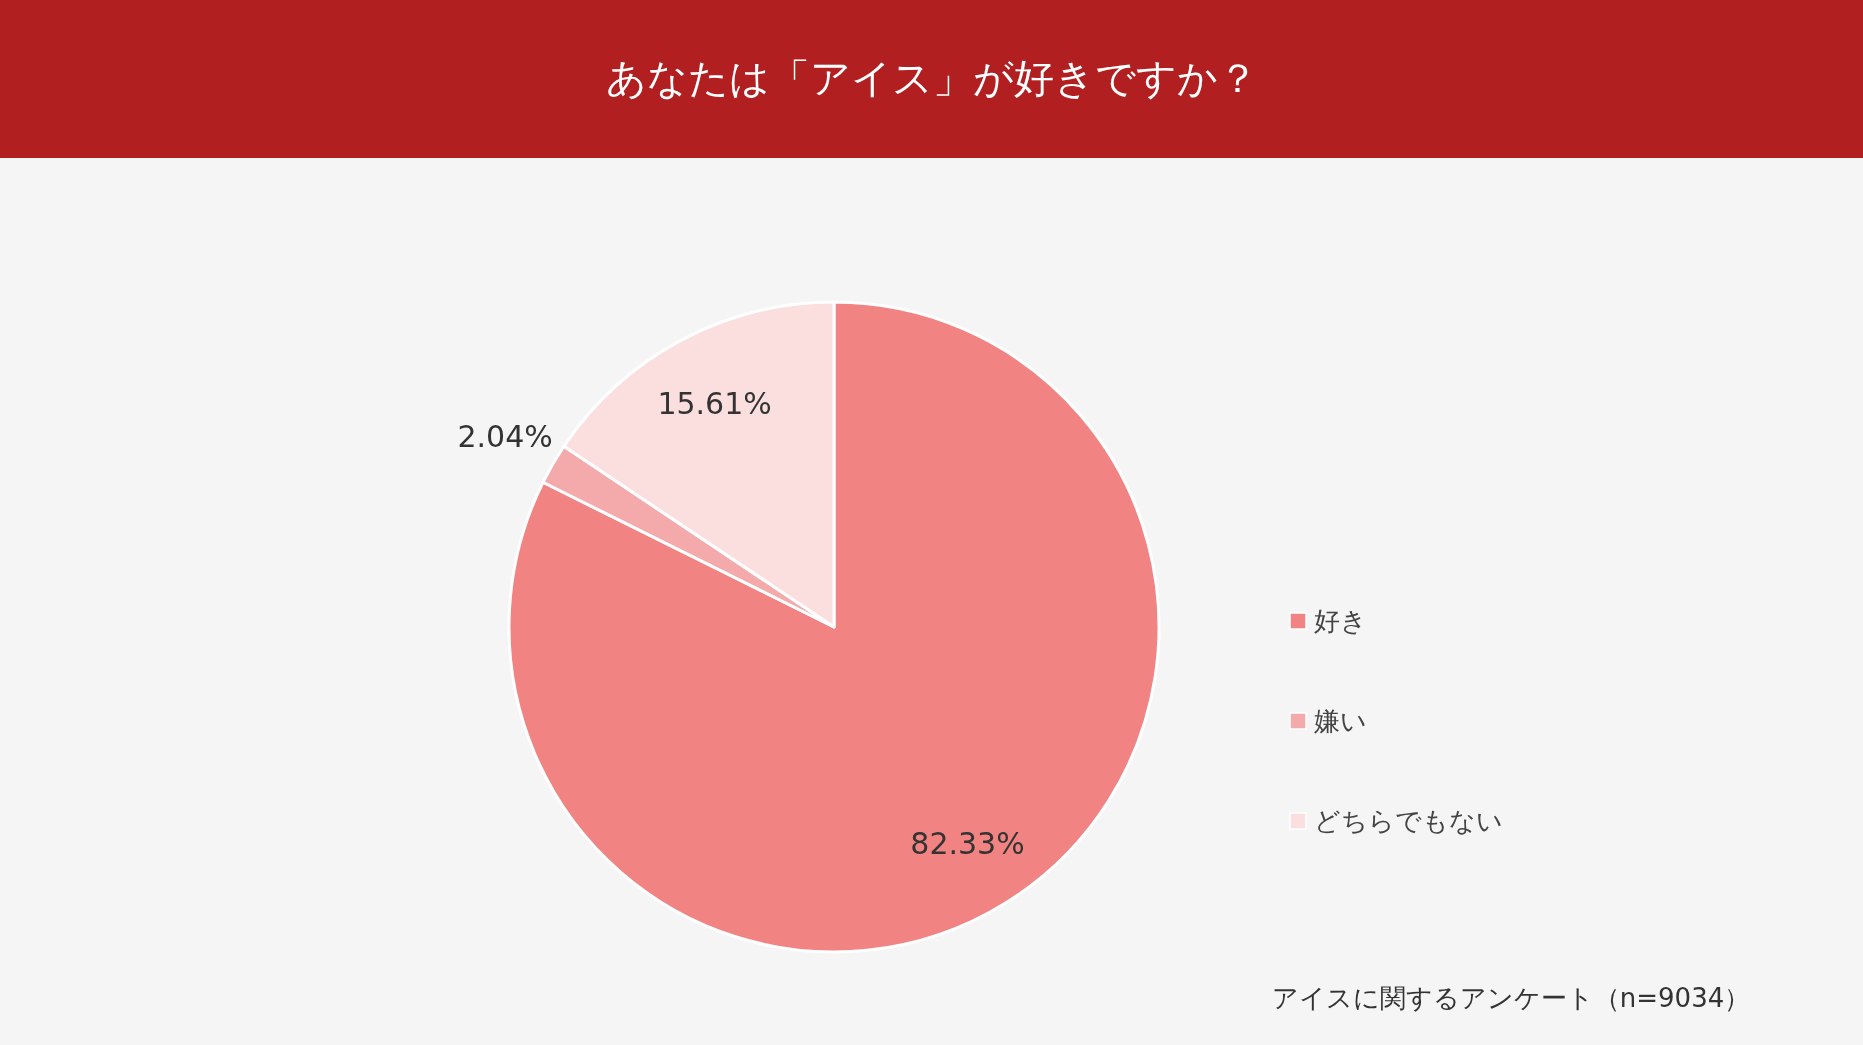  I want to click on legend-label: 好き, so click(1340, 621).